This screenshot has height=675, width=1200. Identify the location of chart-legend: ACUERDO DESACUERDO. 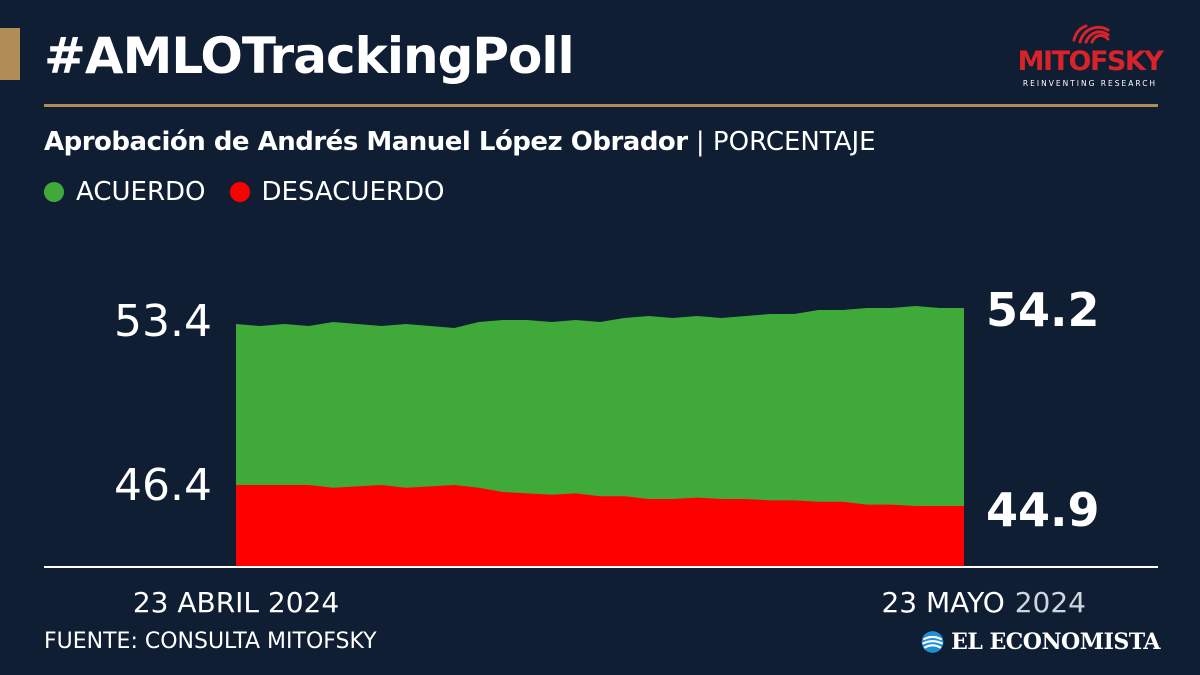
(256, 192).